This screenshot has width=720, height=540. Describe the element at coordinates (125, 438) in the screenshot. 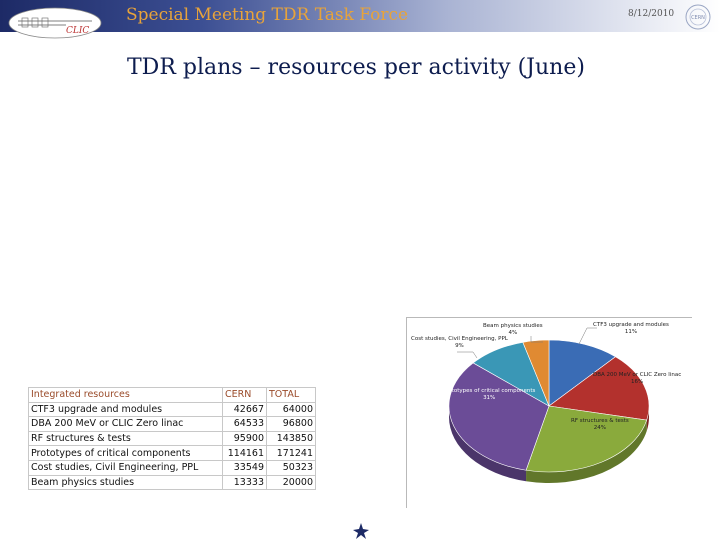

I see `row-name: RF structures & tests` at that location.